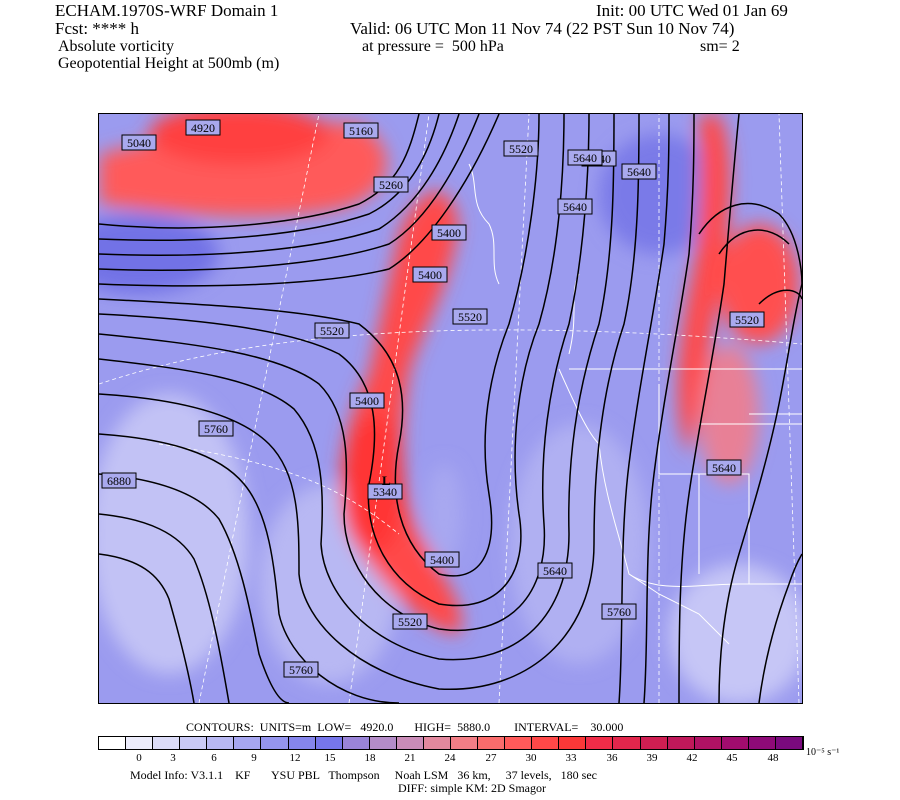 Image resolution: width=900 pixels, height=800 pixels. I want to click on colorbar, so click(451, 743).